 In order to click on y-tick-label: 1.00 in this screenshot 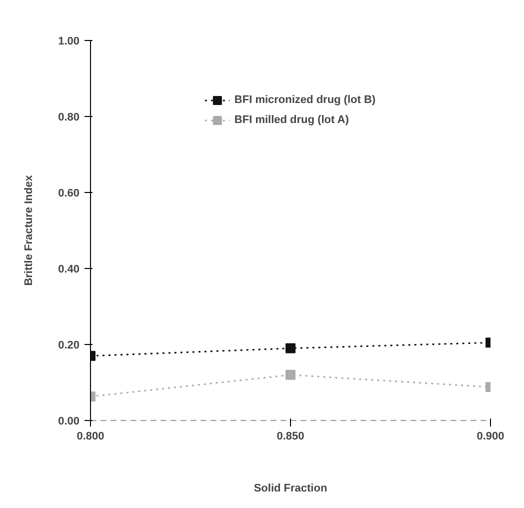, I will do `click(69, 42)`.